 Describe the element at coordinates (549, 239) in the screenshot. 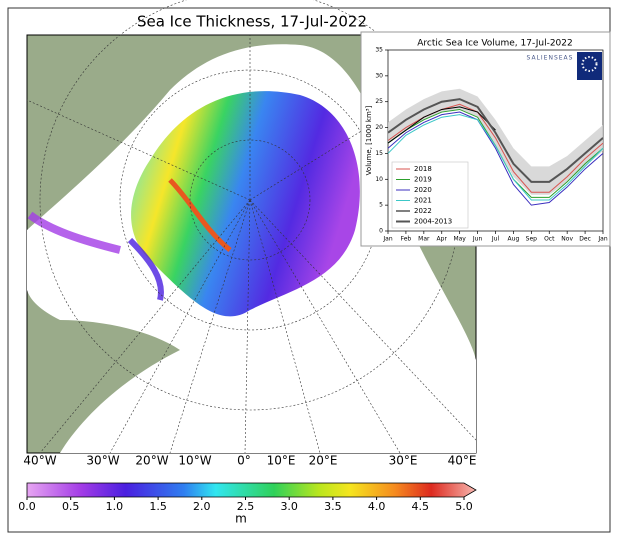

I see `x-tick-label: Oct` at that location.